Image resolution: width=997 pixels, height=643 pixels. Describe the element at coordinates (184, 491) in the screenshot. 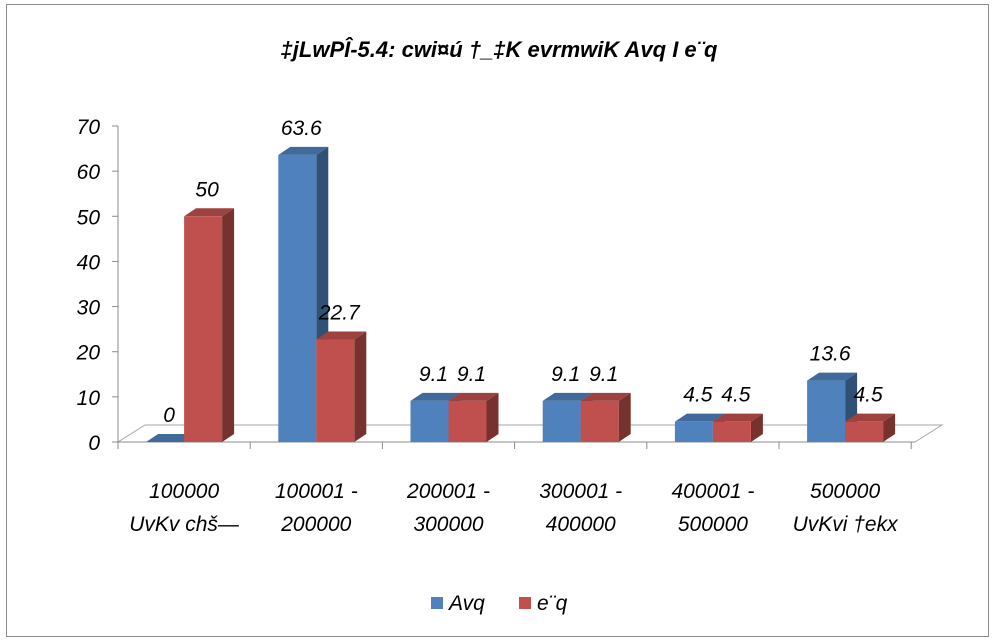

I see `x-tick-label: 100000` at that location.